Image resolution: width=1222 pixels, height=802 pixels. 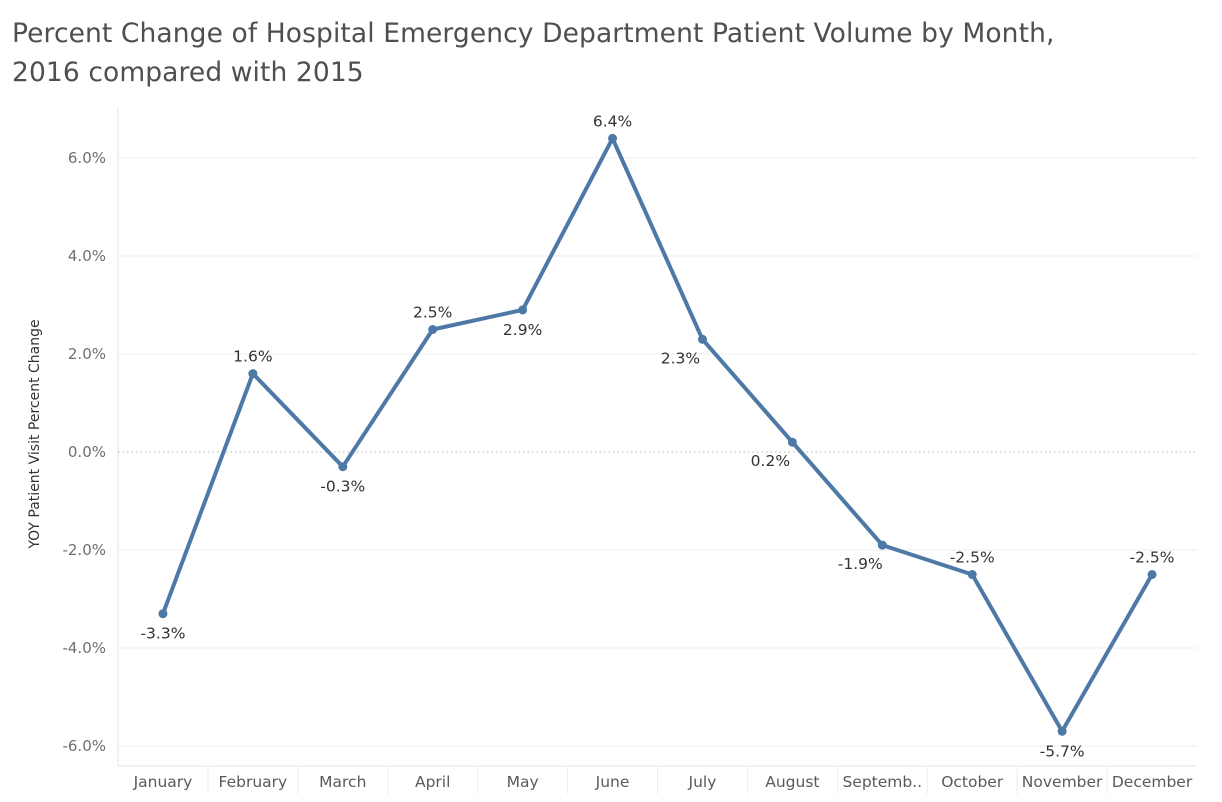 I want to click on x-tick-label: Septemb.., so click(x=882, y=782).